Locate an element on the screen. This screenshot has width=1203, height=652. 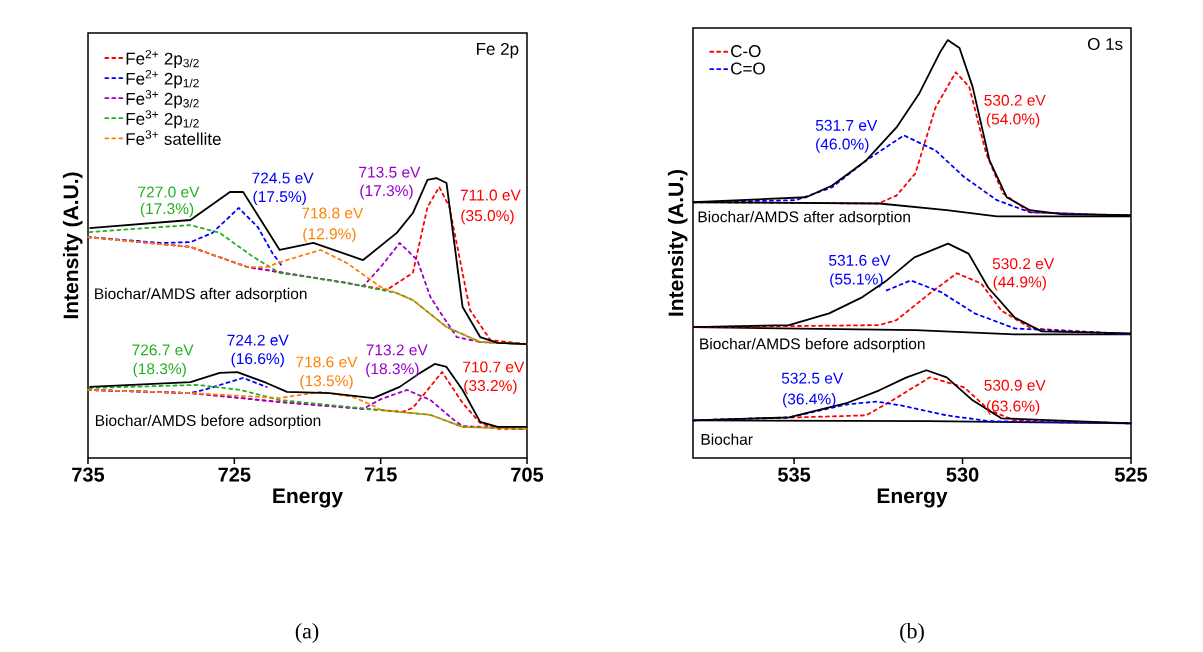
x-tick-label: 705 is located at coordinates (527, 474).